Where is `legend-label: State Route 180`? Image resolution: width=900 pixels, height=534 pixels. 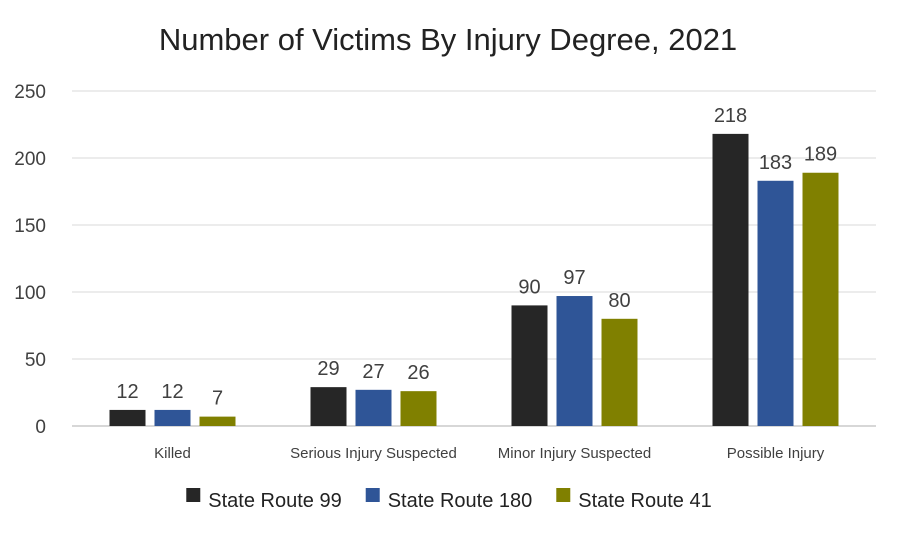
legend-label: State Route 180 is located at coordinates (460, 501).